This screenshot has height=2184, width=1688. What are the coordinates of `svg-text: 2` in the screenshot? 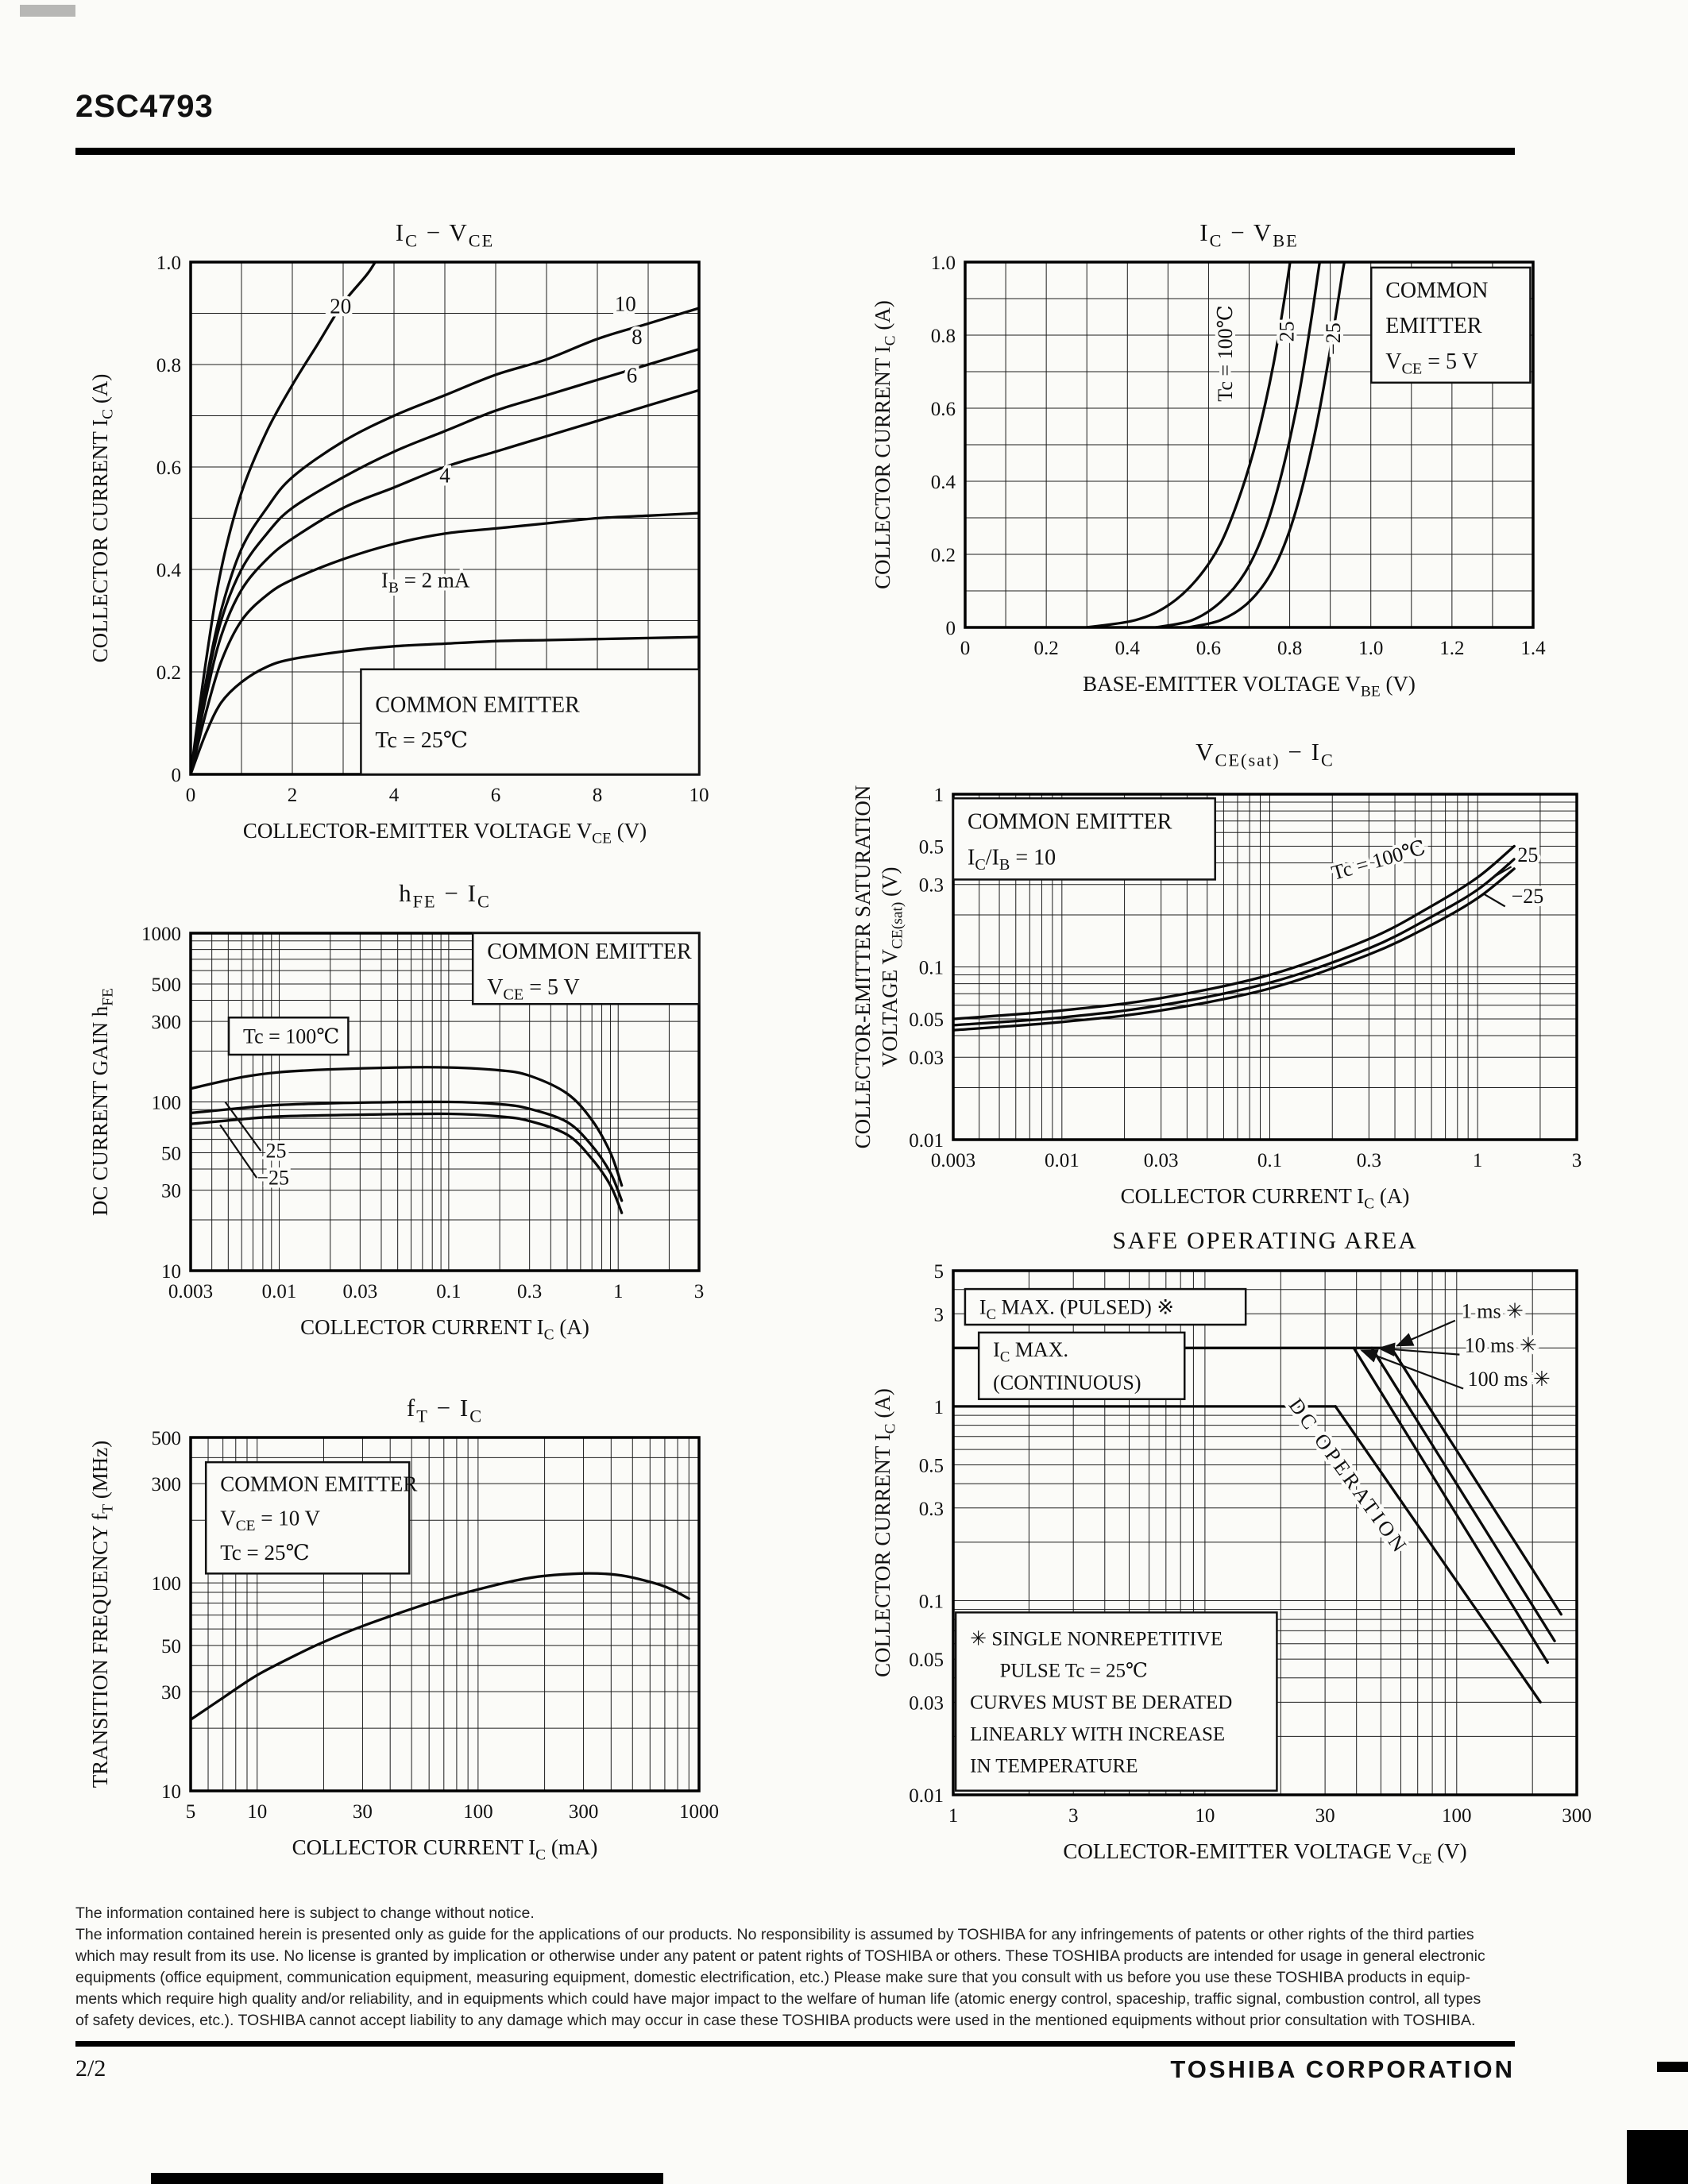 It's located at (293, 795).